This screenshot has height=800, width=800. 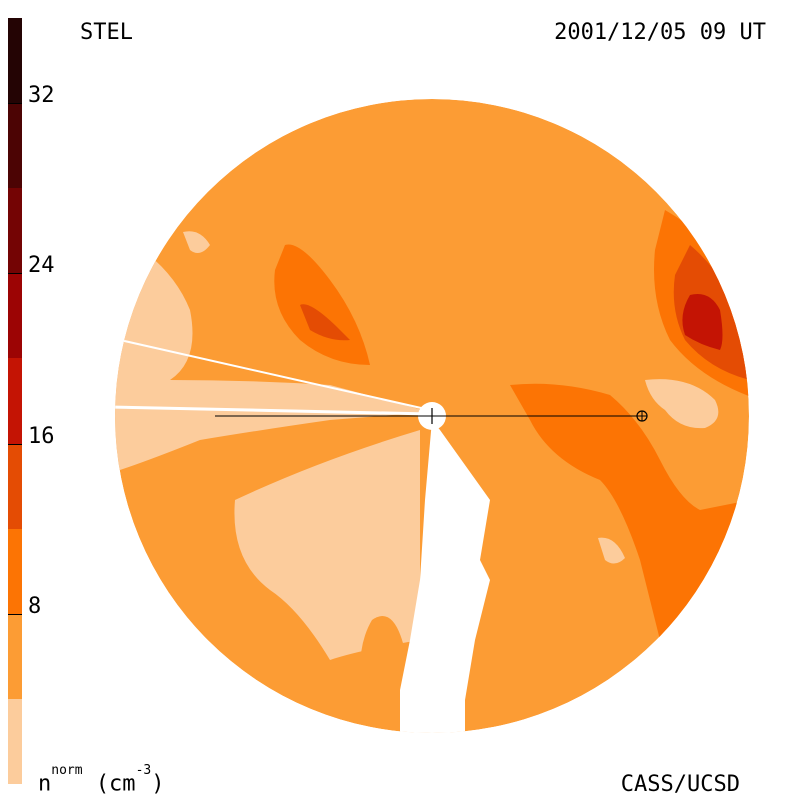 What do you see at coordinates (41, 436) in the screenshot?
I see `colorbar-tick-label: 16` at bounding box center [41, 436].